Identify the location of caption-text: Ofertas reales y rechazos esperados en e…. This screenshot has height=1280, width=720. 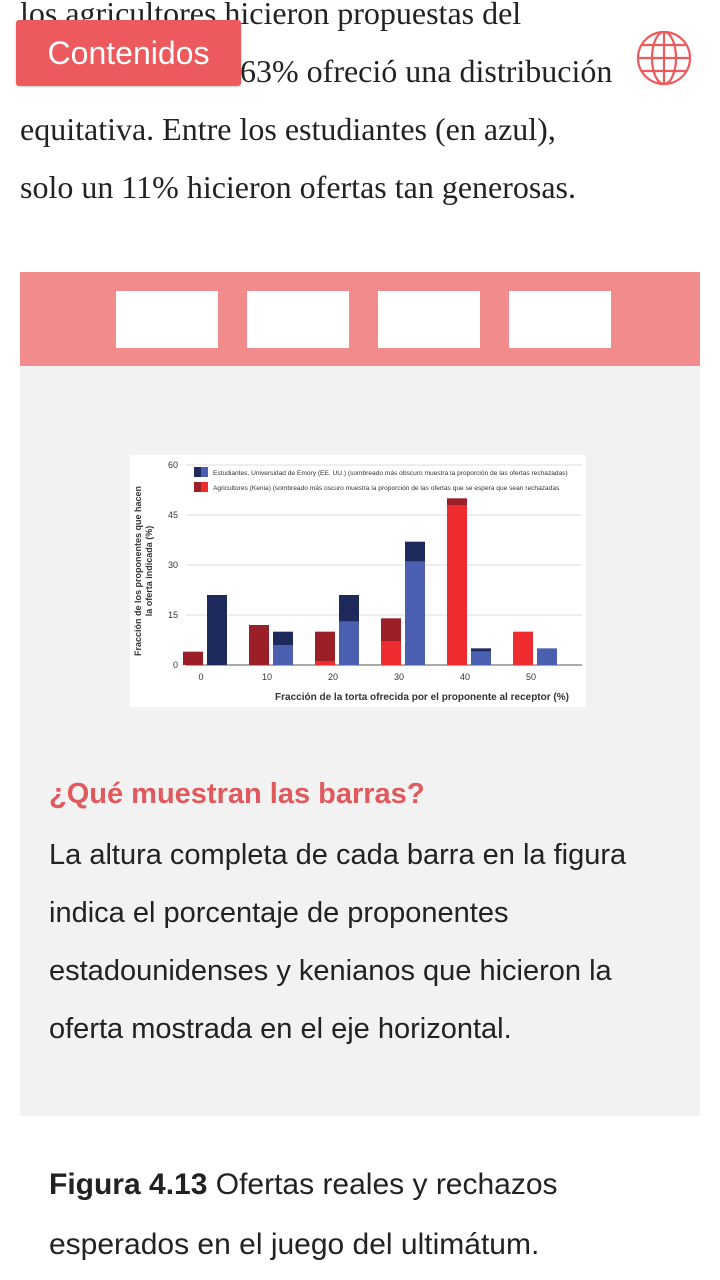
(303, 1214).